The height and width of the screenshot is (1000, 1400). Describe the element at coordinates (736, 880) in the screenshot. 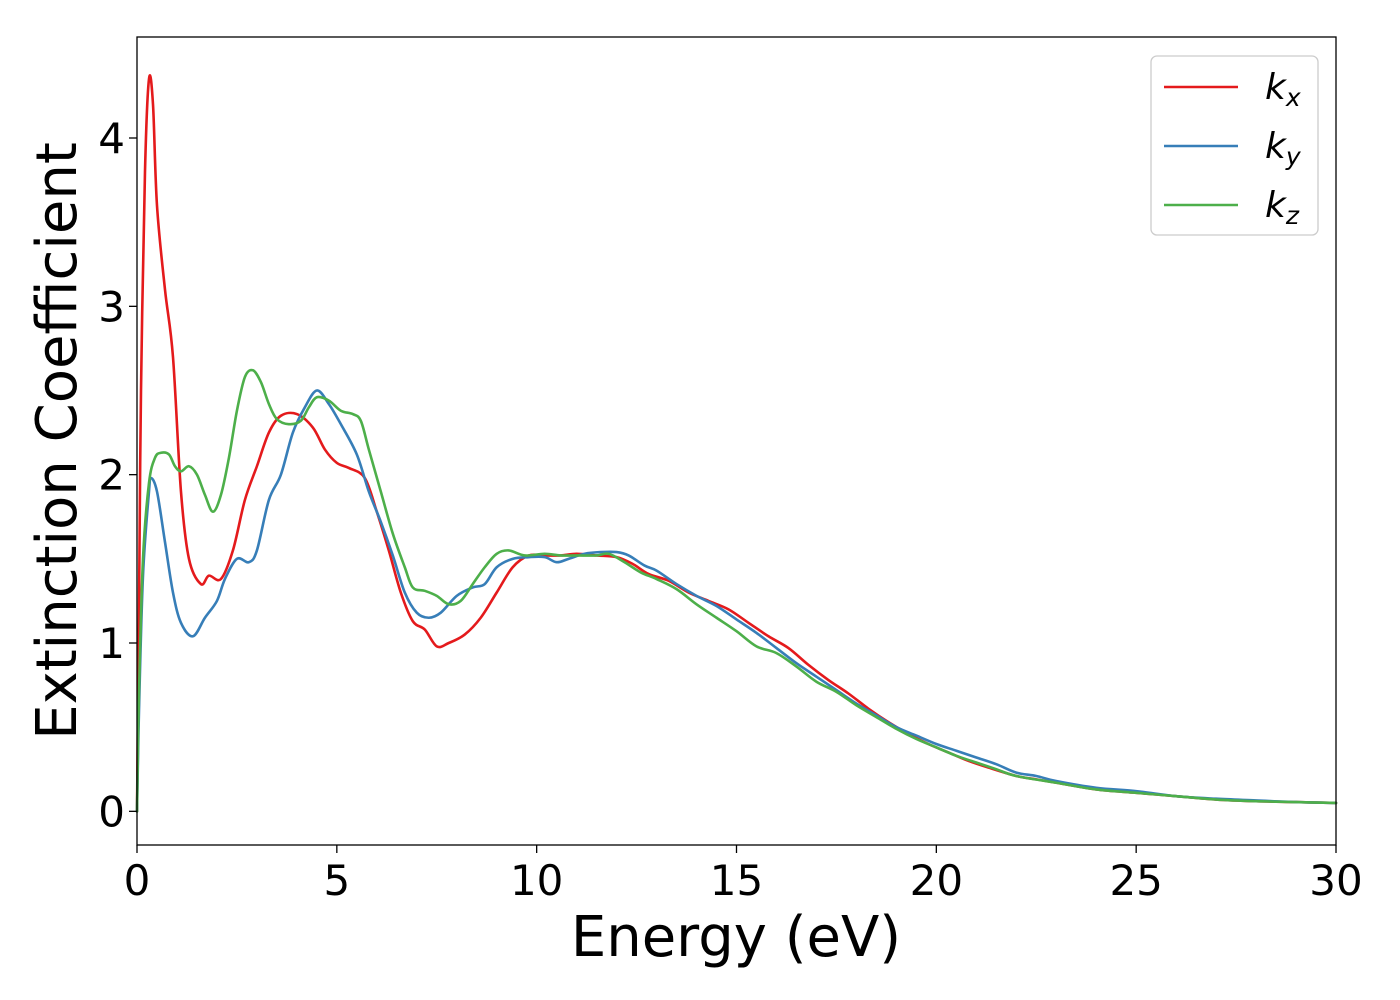

I see `x-tick-label: 15` at that location.